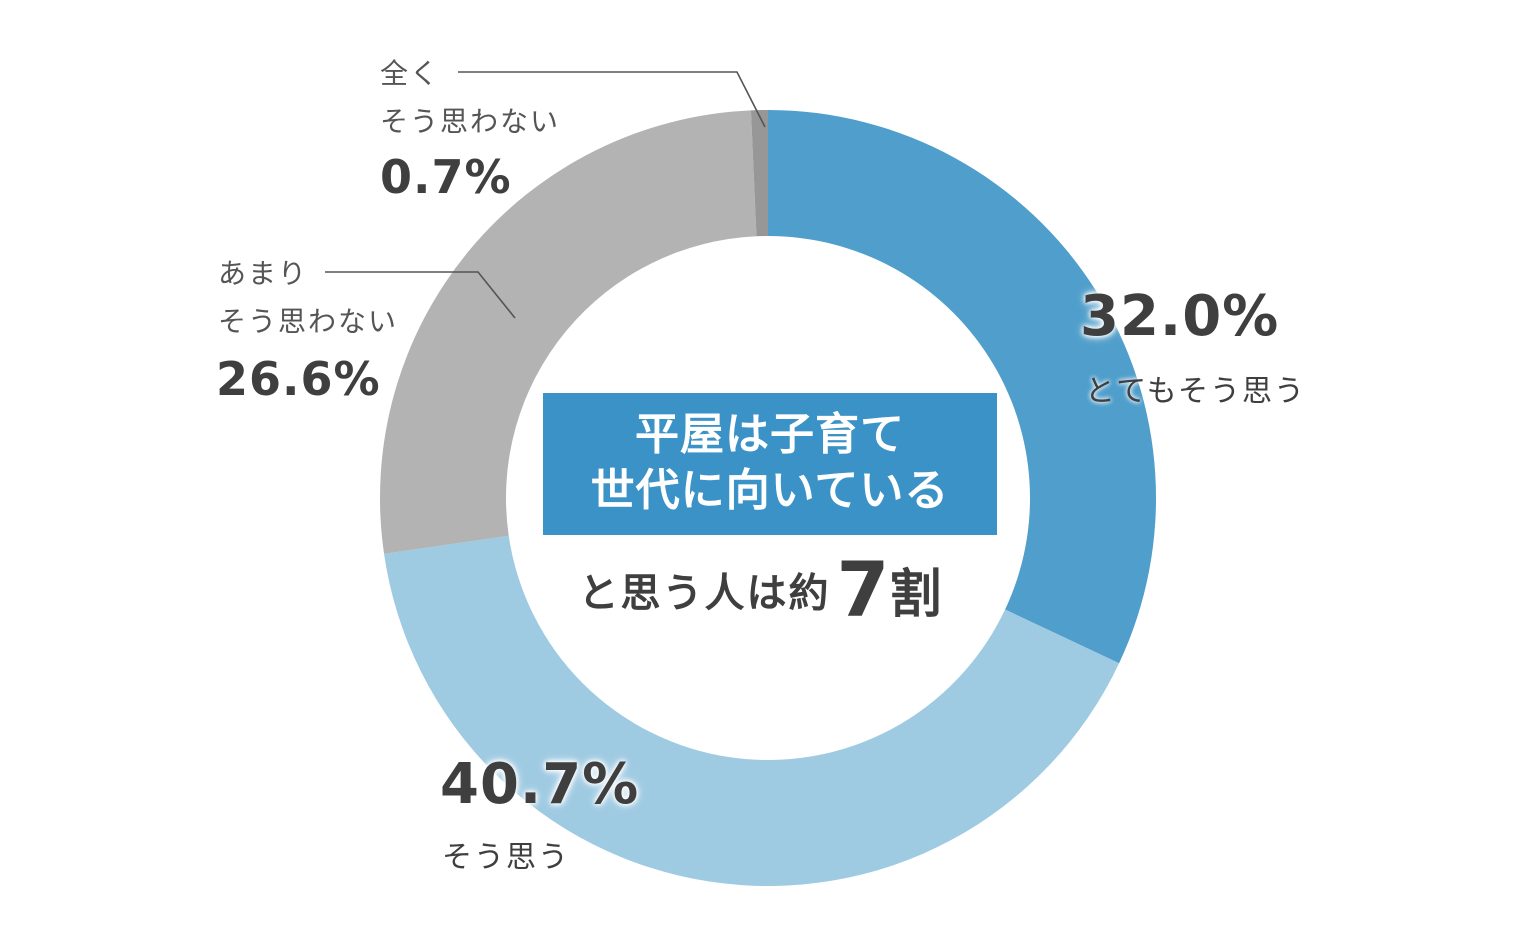  I want to click on donut-slice-somewhat-disagree, so click(568, 332).